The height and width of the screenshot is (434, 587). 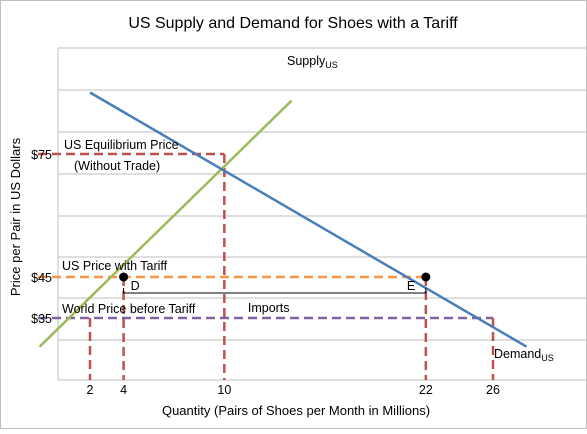 What do you see at coordinates (411, 286) in the screenshot?
I see `point-label-e: E` at bounding box center [411, 286].